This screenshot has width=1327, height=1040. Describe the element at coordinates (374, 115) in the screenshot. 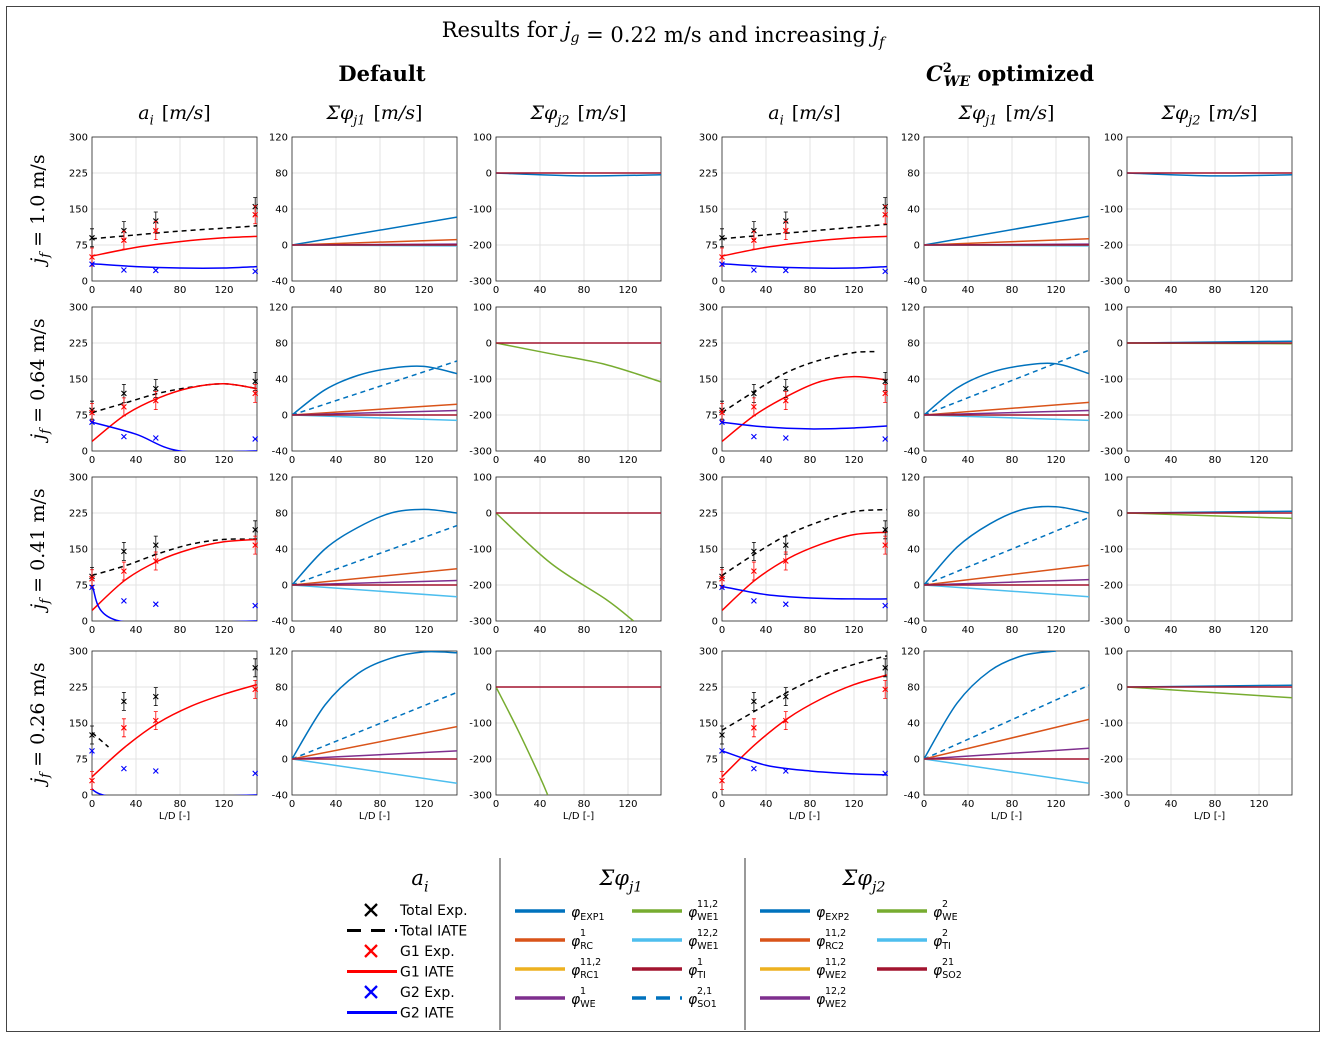

I see `column-header-2: Σφj1 [m/s]` at that location.